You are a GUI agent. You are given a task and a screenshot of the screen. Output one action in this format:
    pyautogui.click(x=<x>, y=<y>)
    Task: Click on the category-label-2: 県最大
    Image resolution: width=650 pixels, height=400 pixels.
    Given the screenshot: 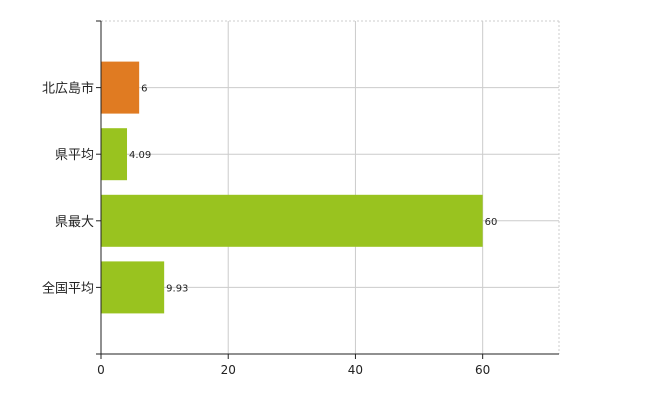 What is the action you would take?
    pyautogui.click(x=74, y=222)
    